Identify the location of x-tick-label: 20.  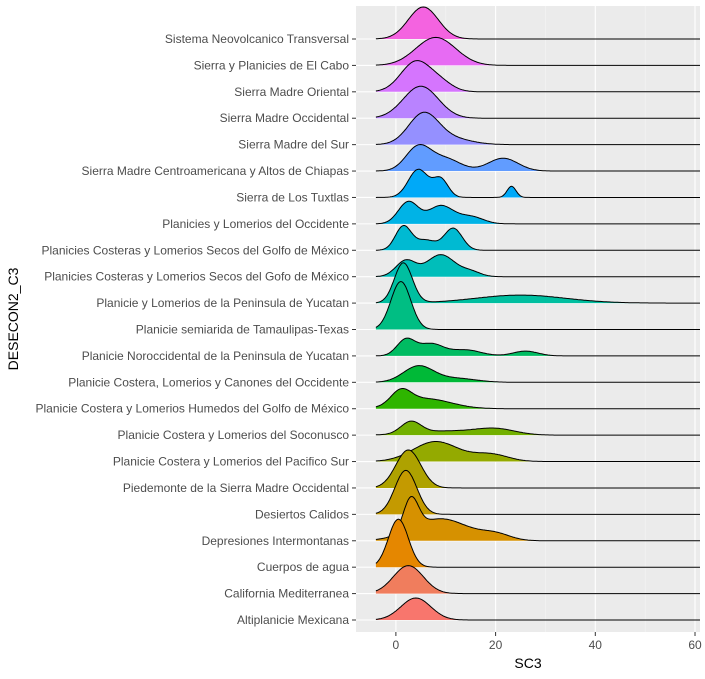
(496, 645).